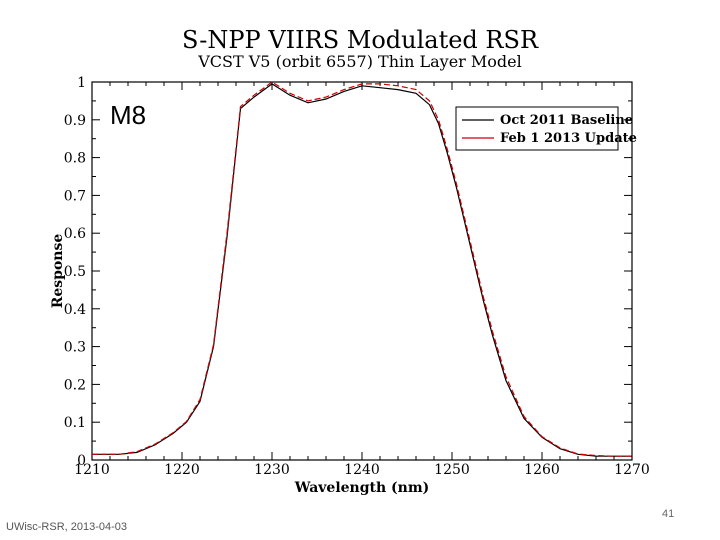  What do you see at coordinates (67, 527) in the screenshot?
I see `footer-source: UWisc-RSR, 2013-04-03` at bounding box center [67, 527].